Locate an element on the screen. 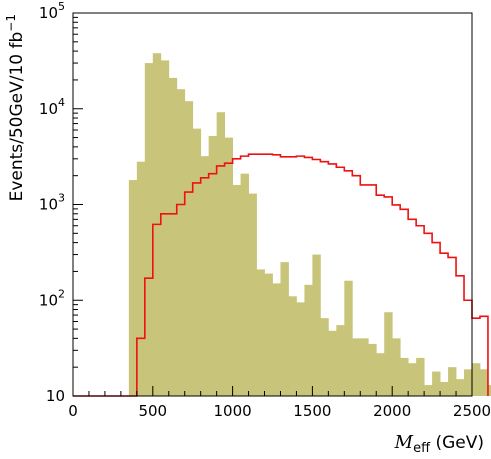 The width and height of the screenshot is (491, 459). y-tick-exponent: 5 is located at coordinates (61, 6).